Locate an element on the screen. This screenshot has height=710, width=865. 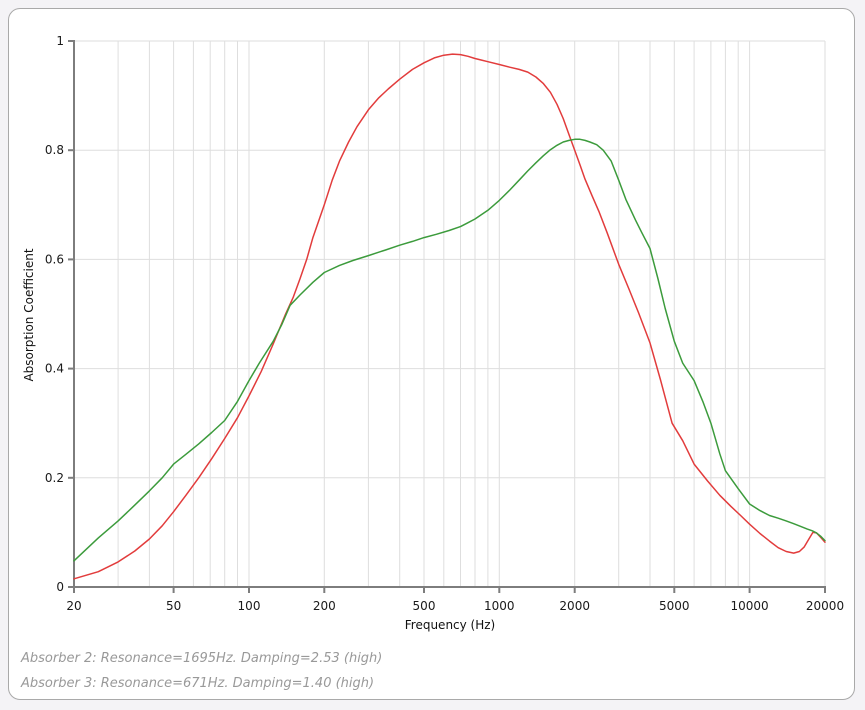
x-tick-label: 100 is located at coordinates (249, 606).